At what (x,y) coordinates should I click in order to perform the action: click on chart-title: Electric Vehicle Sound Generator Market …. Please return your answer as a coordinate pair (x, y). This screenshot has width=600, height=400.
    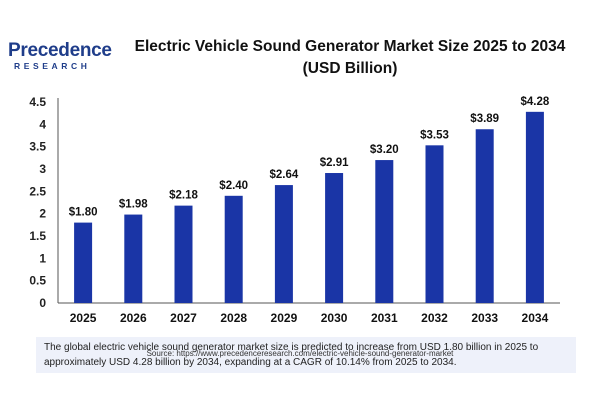
    Looking at the image, I should click on (350, 58).